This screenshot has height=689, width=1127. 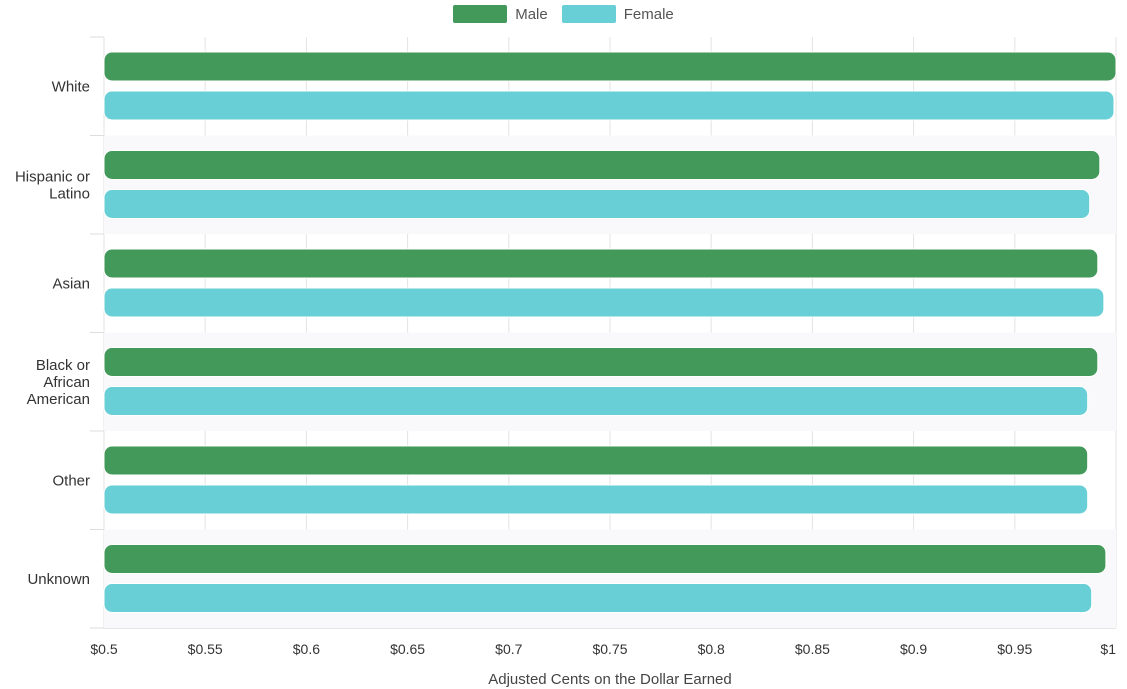 I want to click on legend-label-male: Male, so click(x=531, y=14).